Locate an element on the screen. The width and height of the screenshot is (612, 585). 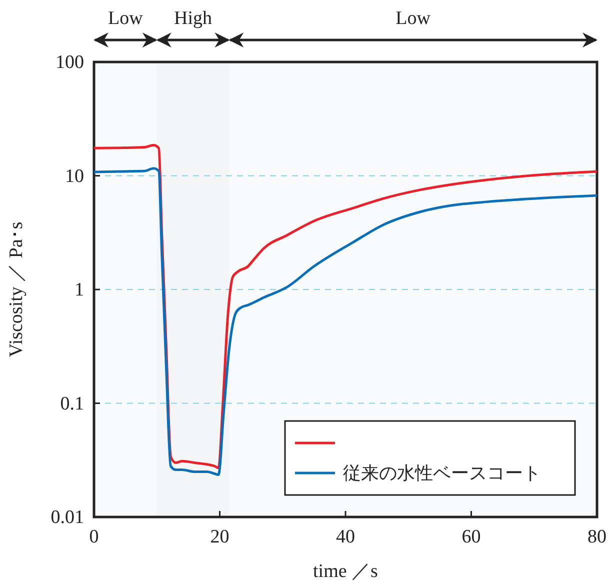
band-label: High is located at coordinates (193, 18).